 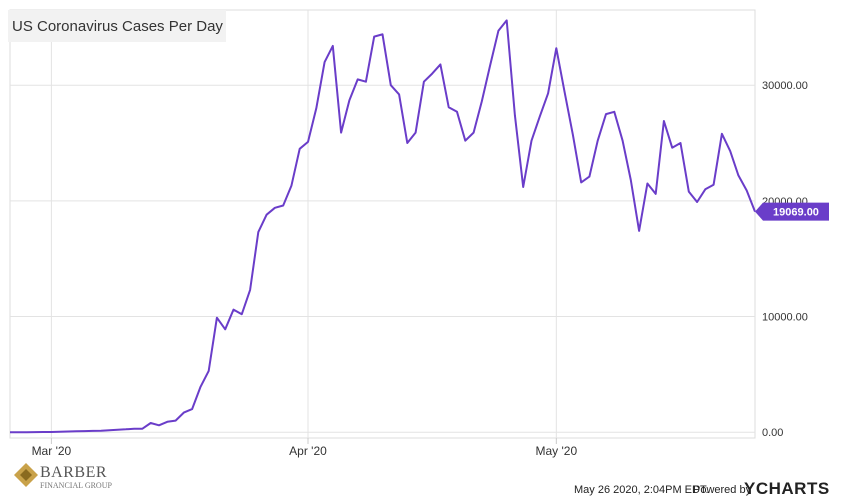 What do you see at coordinates (641, 490) in the screenshot?
I see `footer-date: May 26 2020, 2:04PM EDT.` at bounding box center [641, 490].